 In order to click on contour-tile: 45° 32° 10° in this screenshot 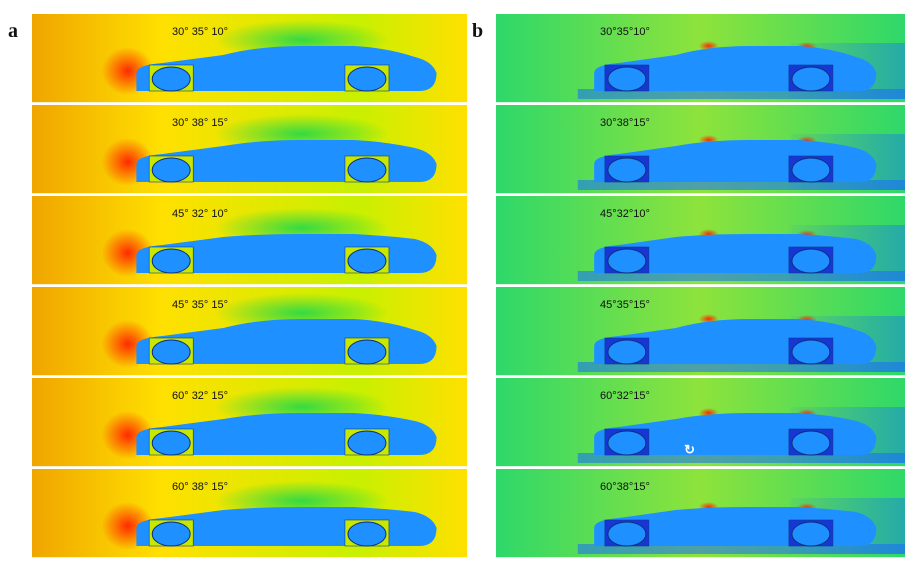, I will do `click(249, 240)`.